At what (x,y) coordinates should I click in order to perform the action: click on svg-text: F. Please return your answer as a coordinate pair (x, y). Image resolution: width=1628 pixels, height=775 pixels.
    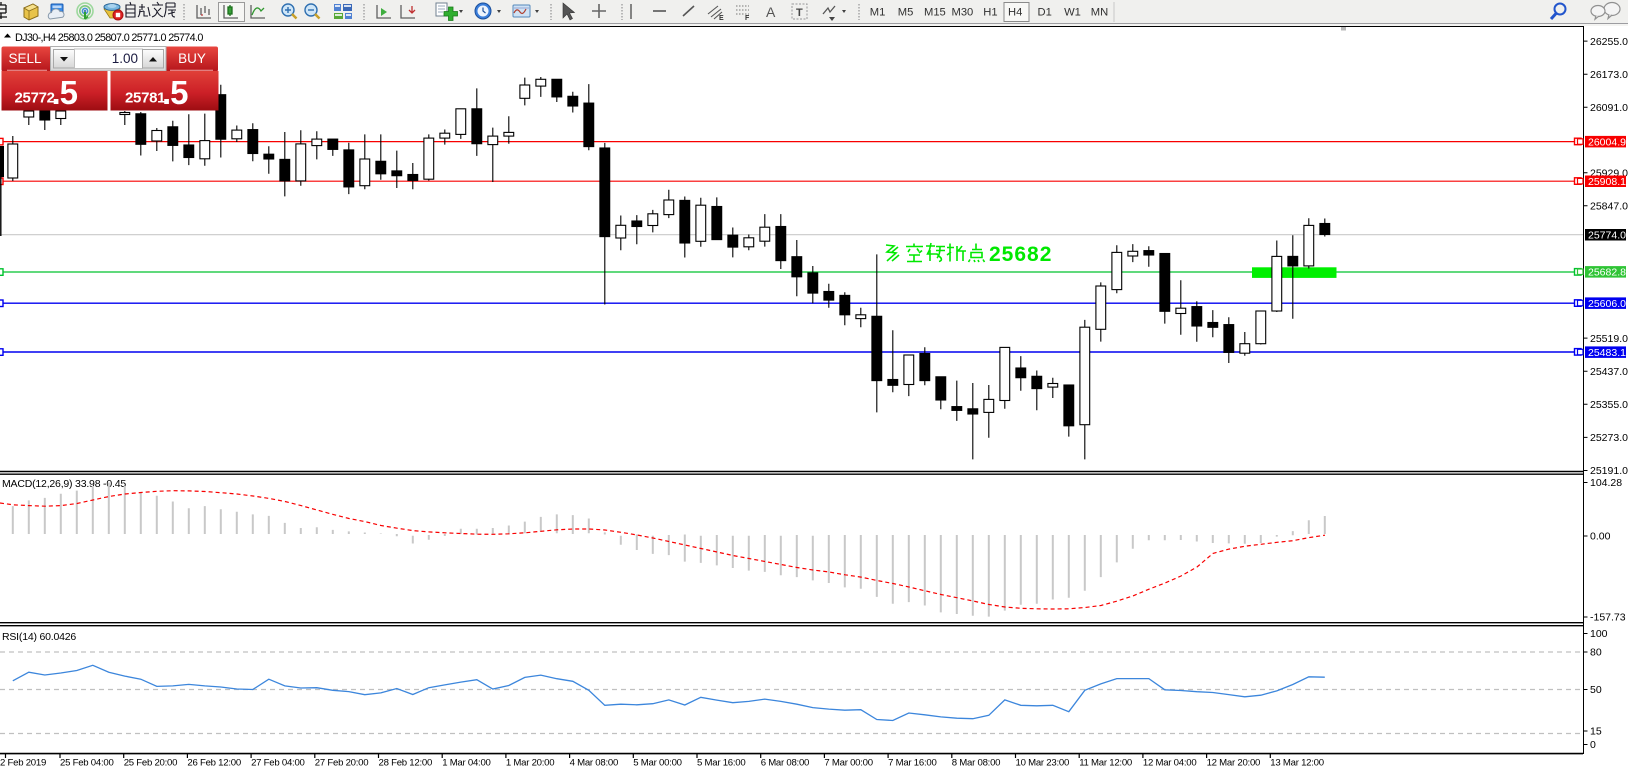
    Looking at the image, I should click on (747, 18).